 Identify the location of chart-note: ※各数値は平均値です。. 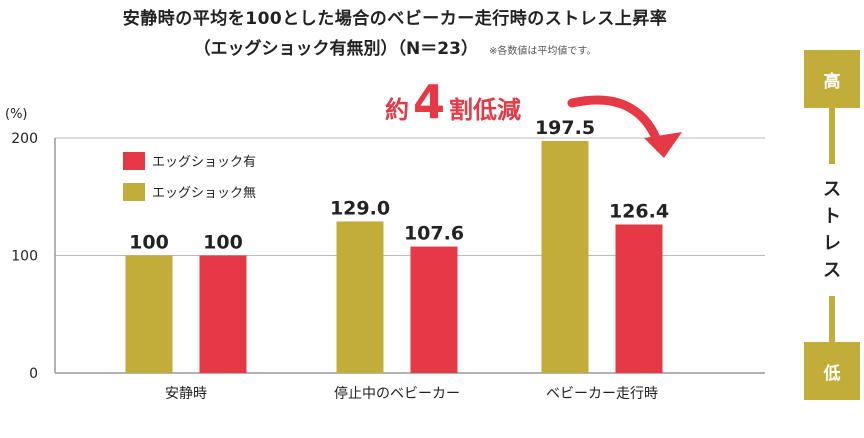
(543, 51).